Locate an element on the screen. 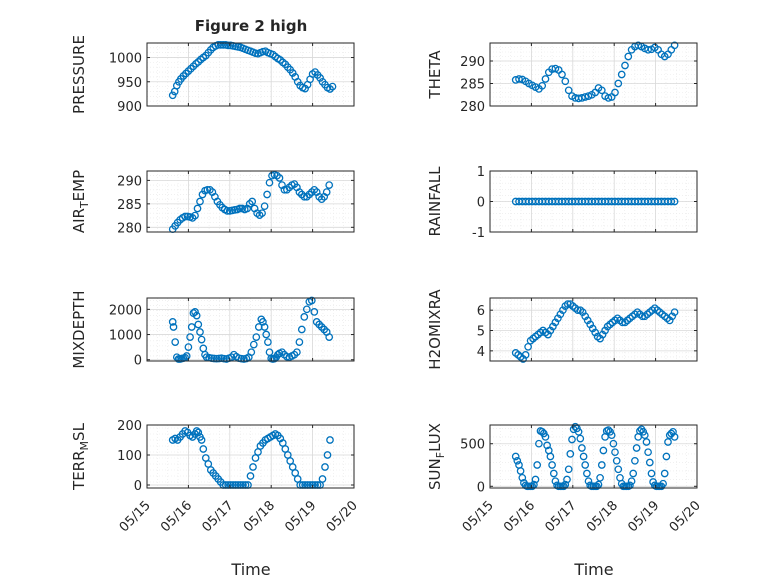 The width and height of the screenshot is (778, 583). y-tick-label: -1 is located at coordinates (478, 233).